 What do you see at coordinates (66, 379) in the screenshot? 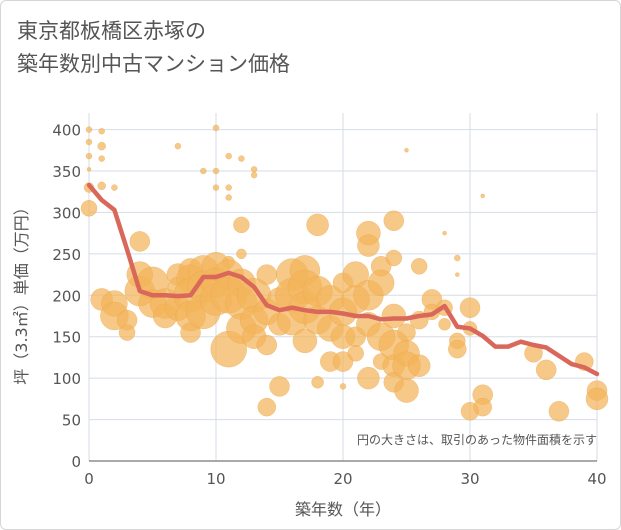
I see `y-tick-label: 100` at bounding box center [66, 379].